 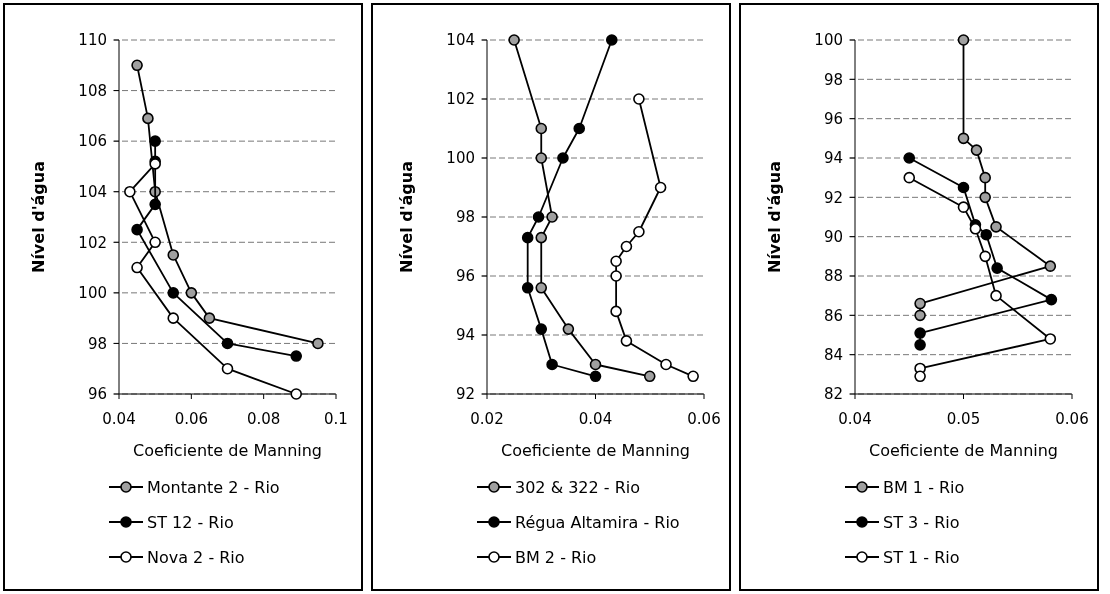 What do you see at coordinates (597, 522) in the screenshot?
I see `legend-label: Régua Altamira - Rio` at bounding box center [597, 522].